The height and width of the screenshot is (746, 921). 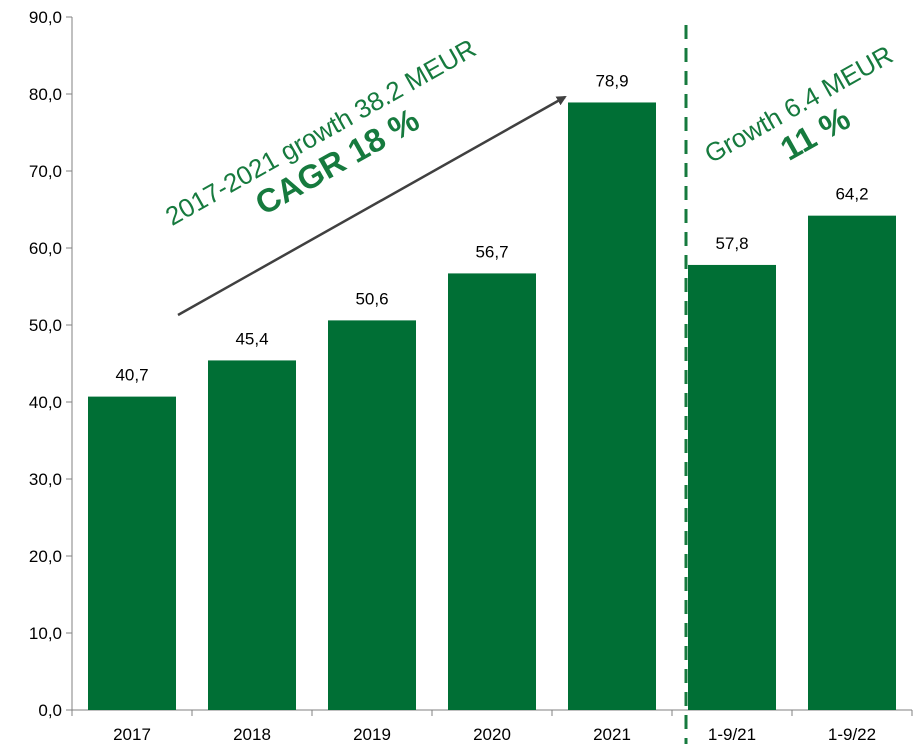 I want to click on y-axis: 0,0 10,0 20,0 30,0 40,0 50,0 60,0 70,0 80,0 90,0, so click(x=51, y=364).